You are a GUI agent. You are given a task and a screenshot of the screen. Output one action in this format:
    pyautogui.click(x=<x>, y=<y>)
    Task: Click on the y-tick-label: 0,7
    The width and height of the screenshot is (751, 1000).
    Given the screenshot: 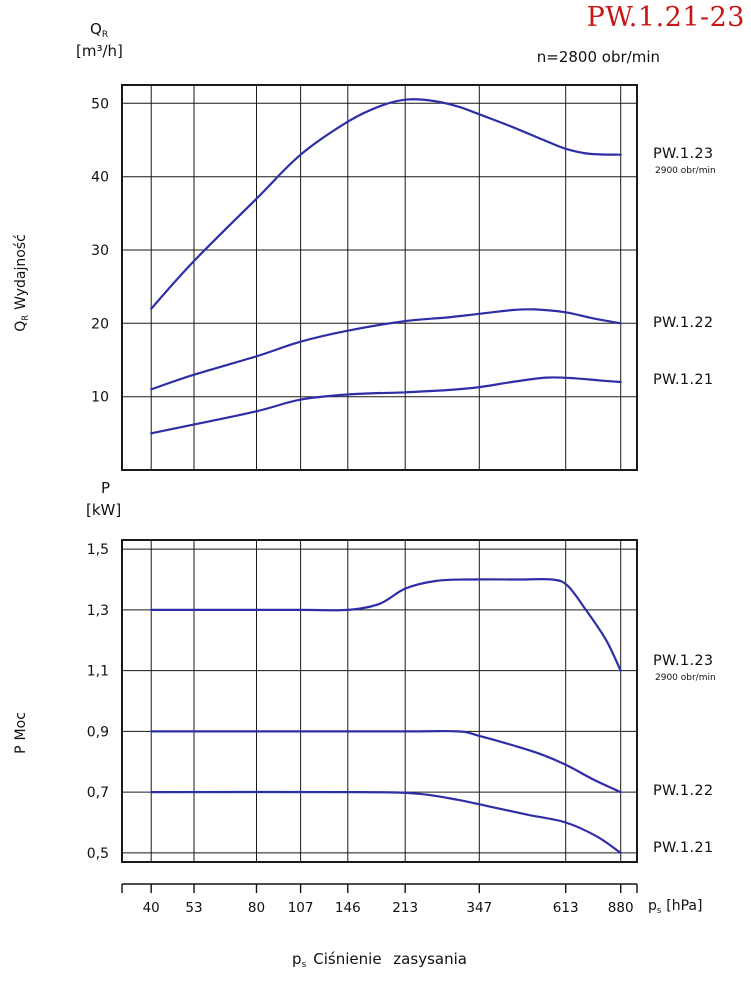 What is the action you would take?
    pyautogui.click(x=98, y=793)
    